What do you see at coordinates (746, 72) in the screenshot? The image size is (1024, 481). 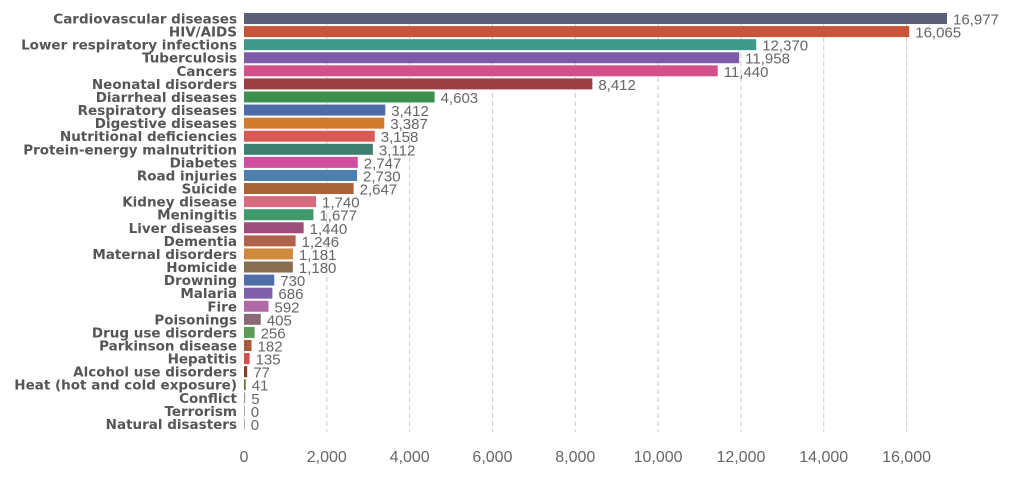 I see `value-label: 11,440` at bounding box center [746, 72].